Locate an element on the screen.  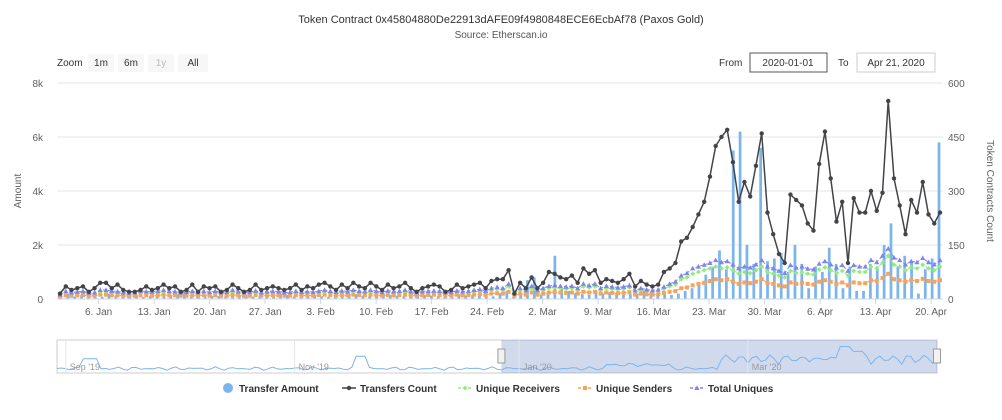
legend-item-unique-senders: Unique Senders is located at coordinates (625, 389).